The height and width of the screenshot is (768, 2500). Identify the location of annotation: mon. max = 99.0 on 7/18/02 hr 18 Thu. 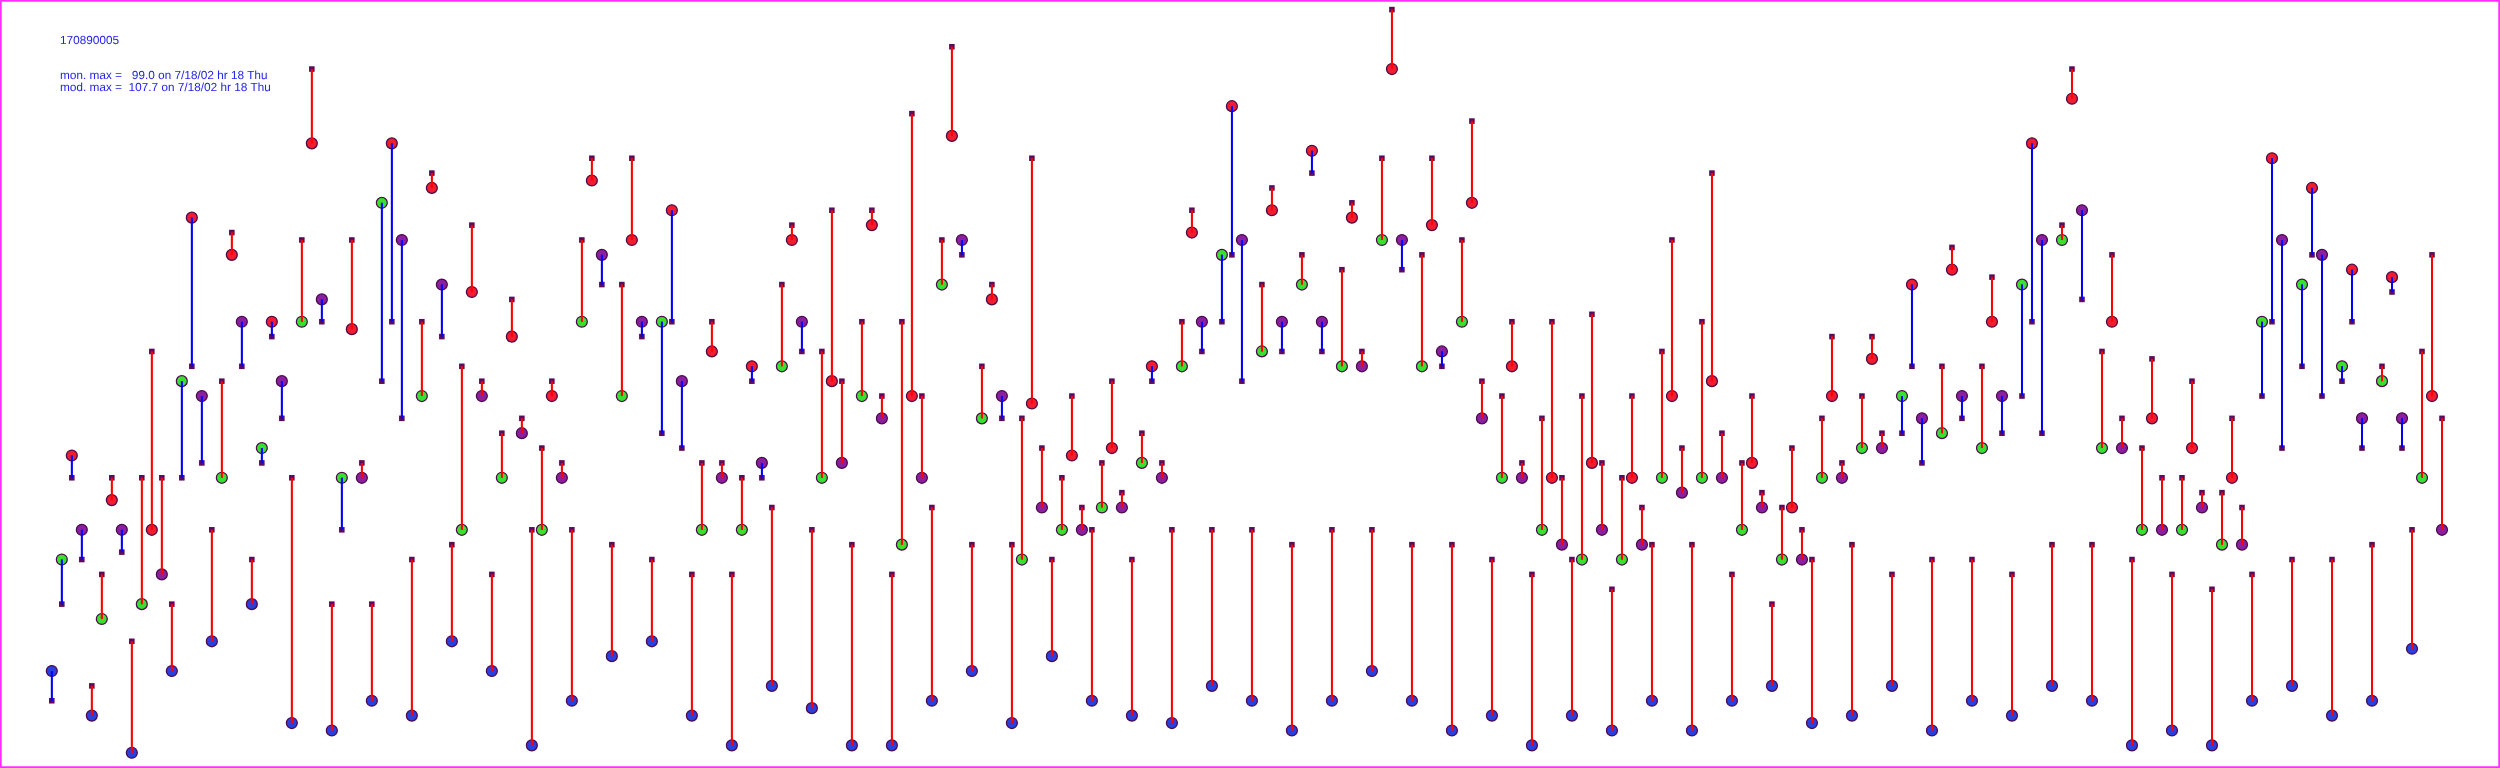
(163, 75).